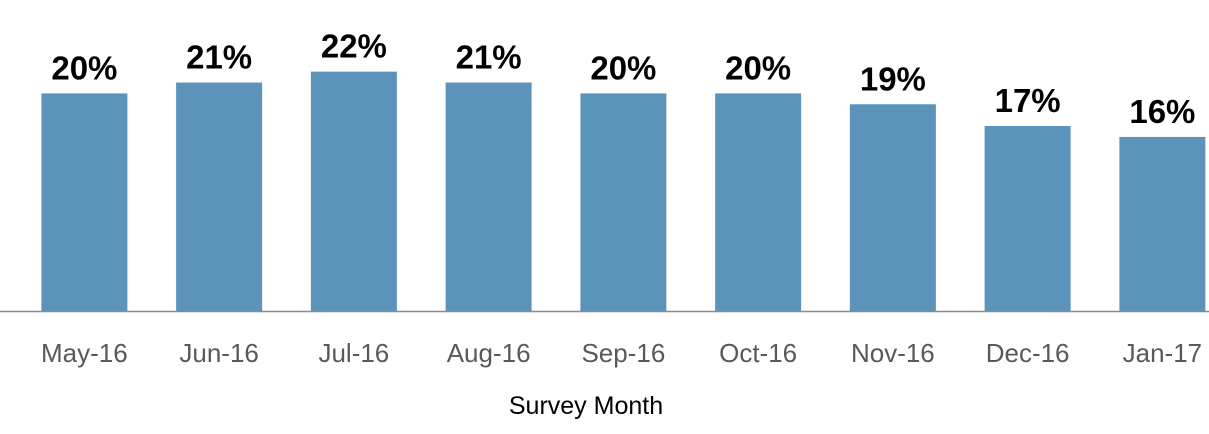 This screenshot has width=1209, height=434. Describe the element at coordinates (354, 46) in the screenshot. I see `data-label: 22%` at that location.